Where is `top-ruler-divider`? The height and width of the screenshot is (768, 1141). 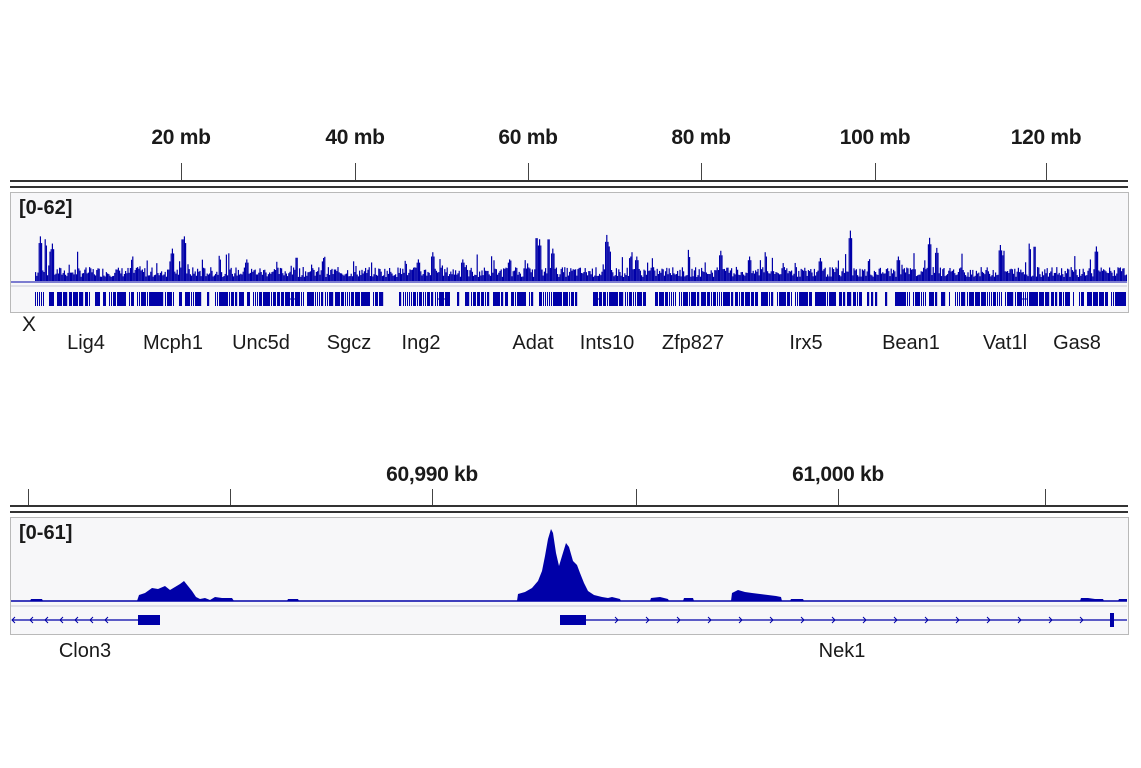 top-ruler-divider is located at coordinates (569, 187).